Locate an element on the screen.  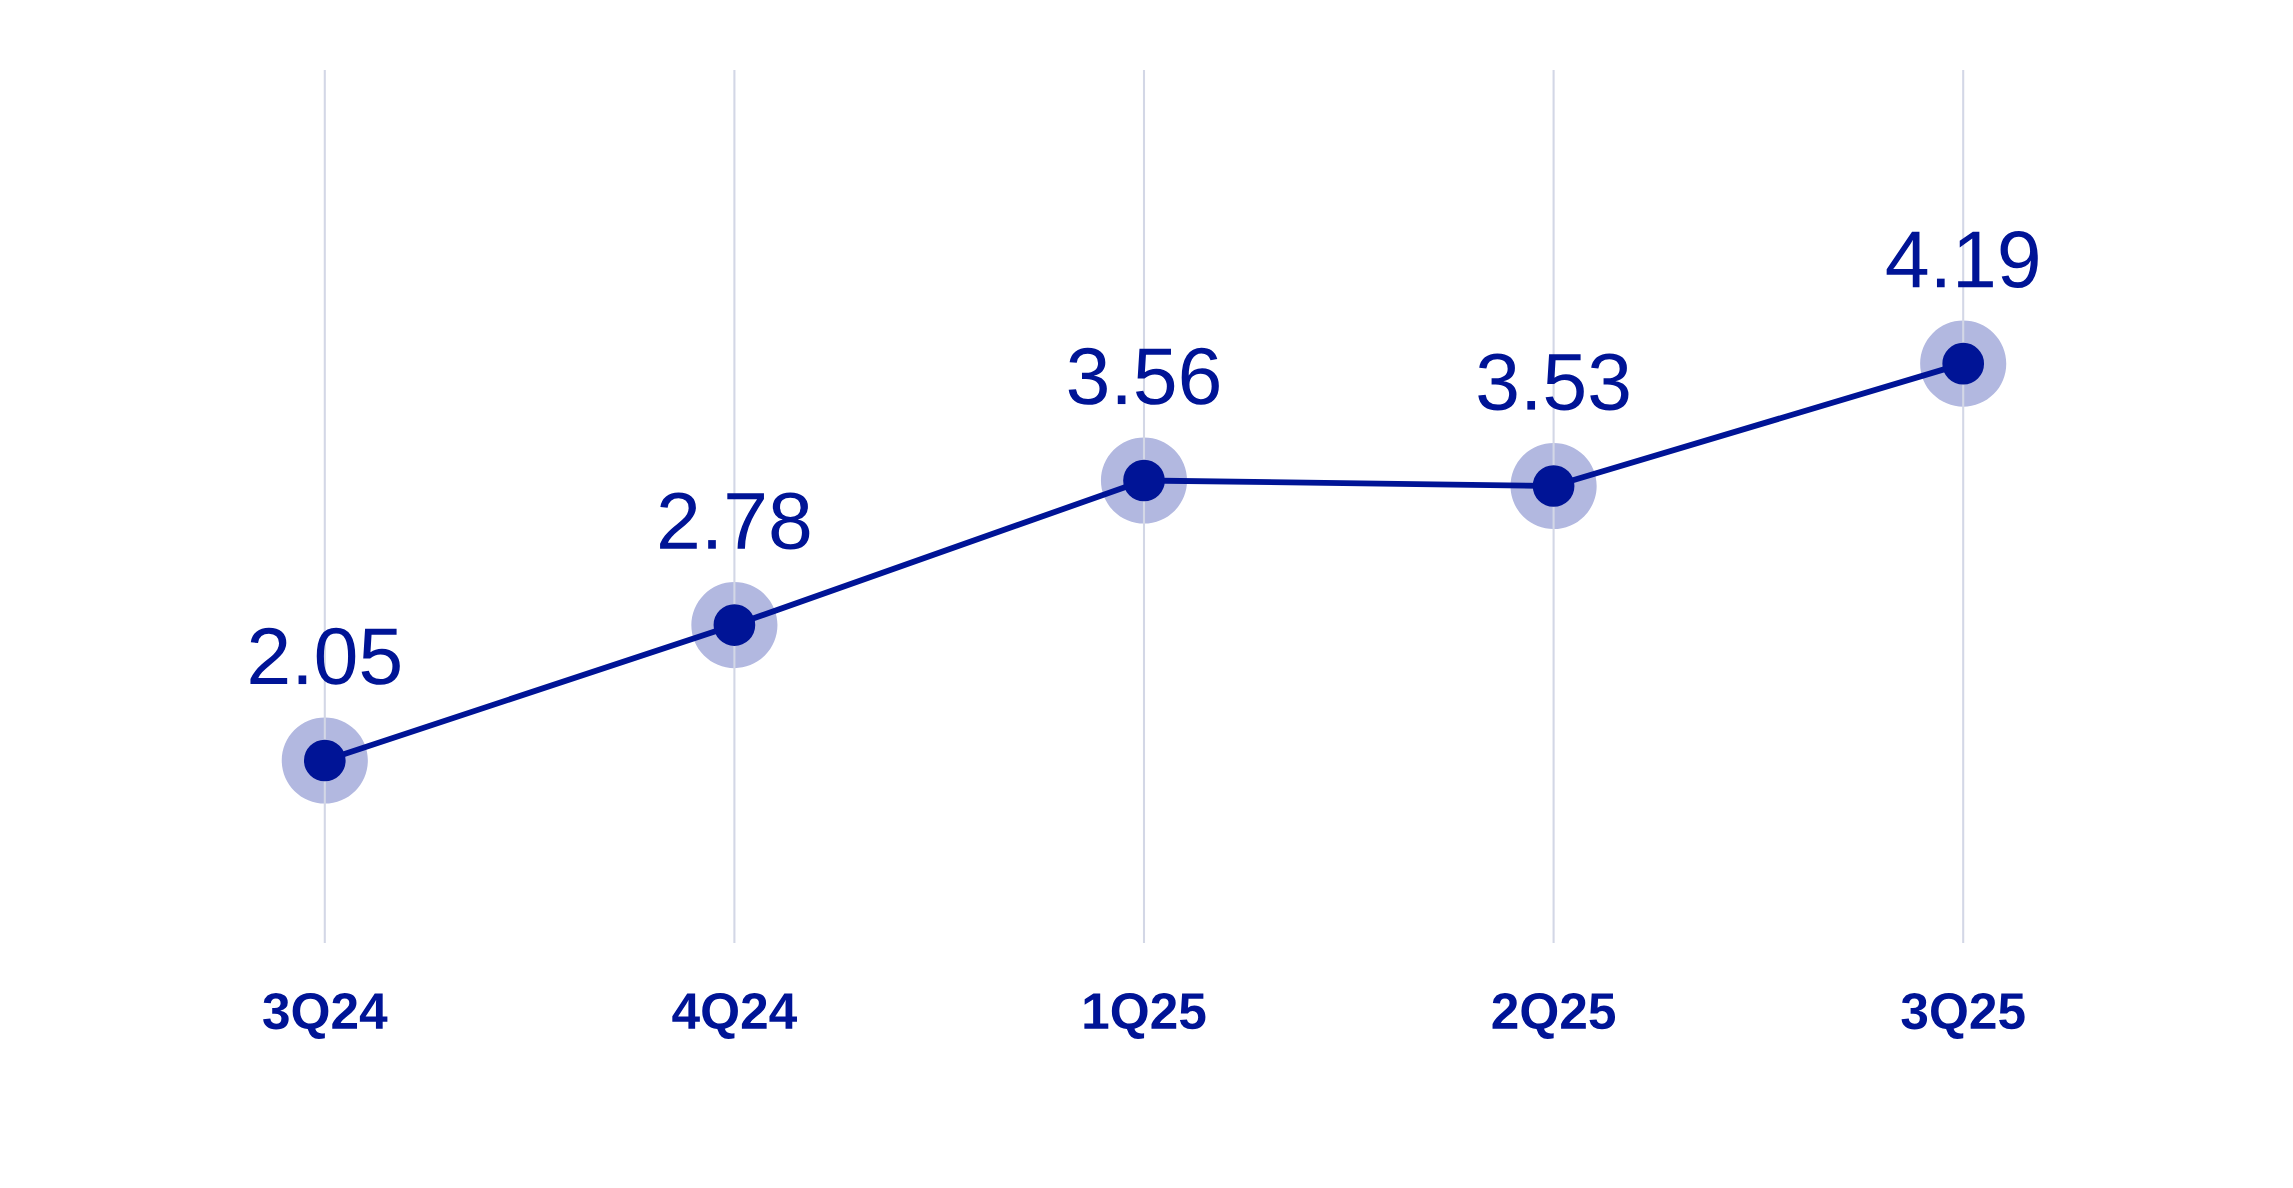
x-tick-label: 3Q25 is located at coordinates (1963, 1015).